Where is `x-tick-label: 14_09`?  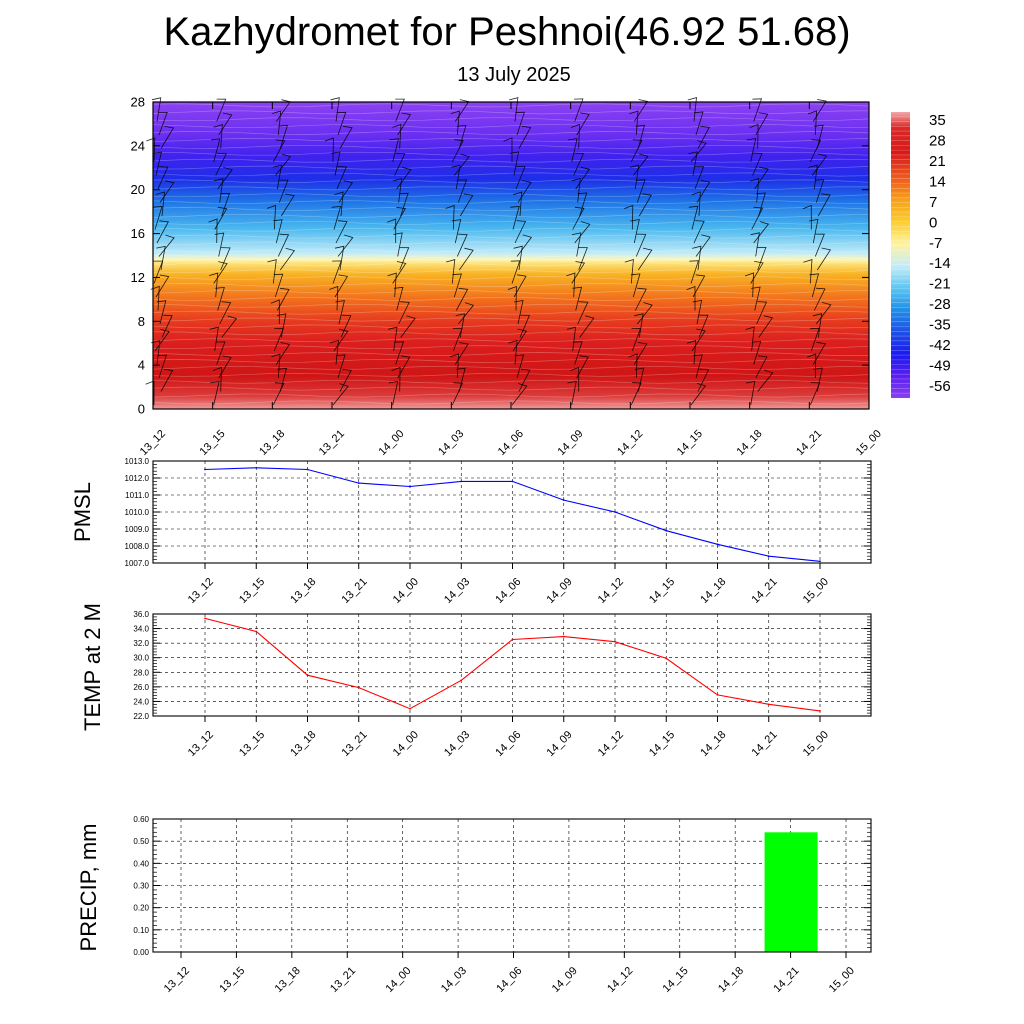
x-tick-label: 14_09 is located at coordinates (570, 443).